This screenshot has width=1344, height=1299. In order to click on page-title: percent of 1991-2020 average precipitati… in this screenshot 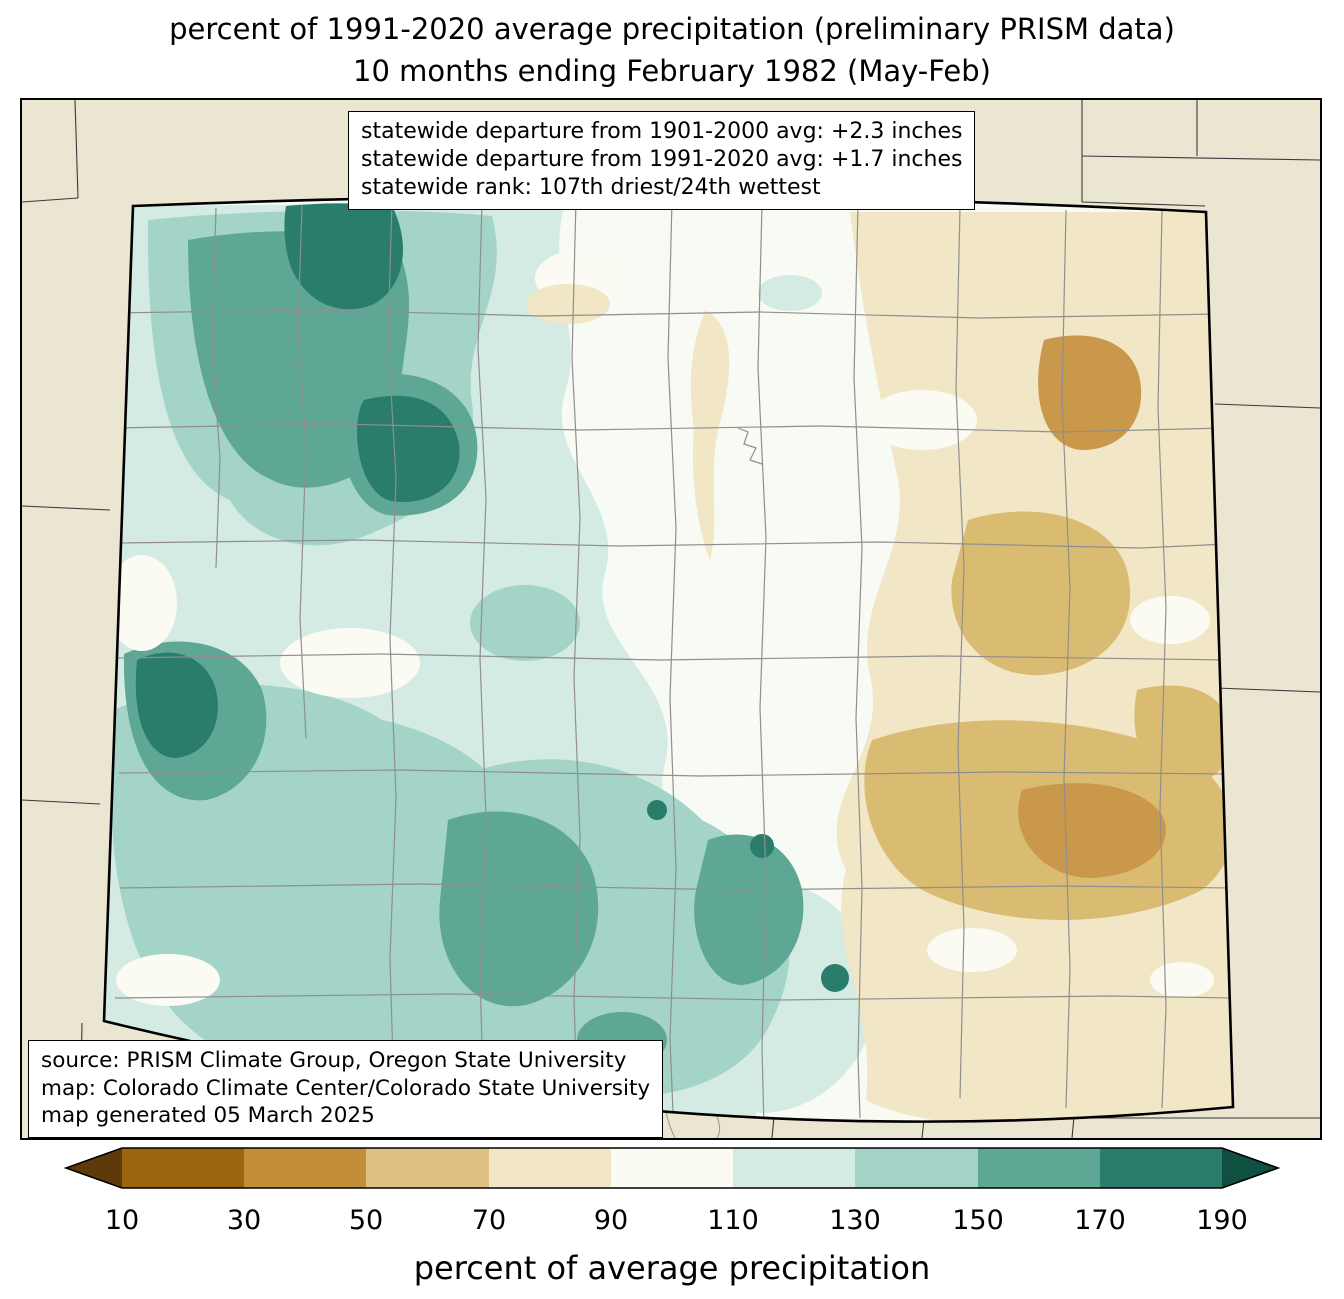, I will do `click(672, 50)`.